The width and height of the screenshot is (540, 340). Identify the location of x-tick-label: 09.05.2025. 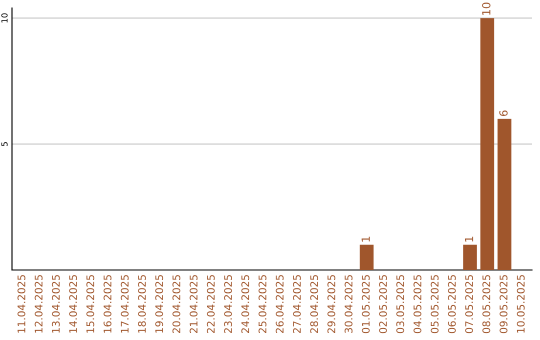
(504, 304).